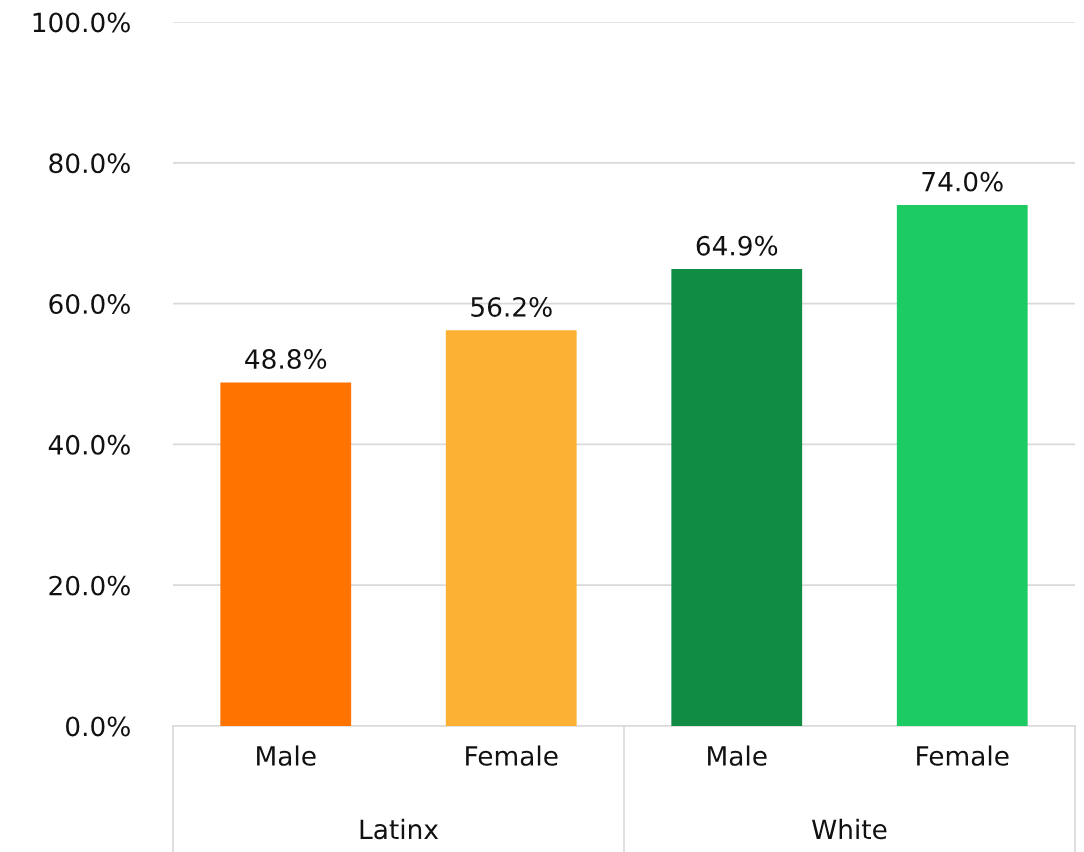 This screenshot has height=852, width=1084. Describe the element at coordinates (511, 306) in the screenshot. I see `data-label: 56.2%` at that location.